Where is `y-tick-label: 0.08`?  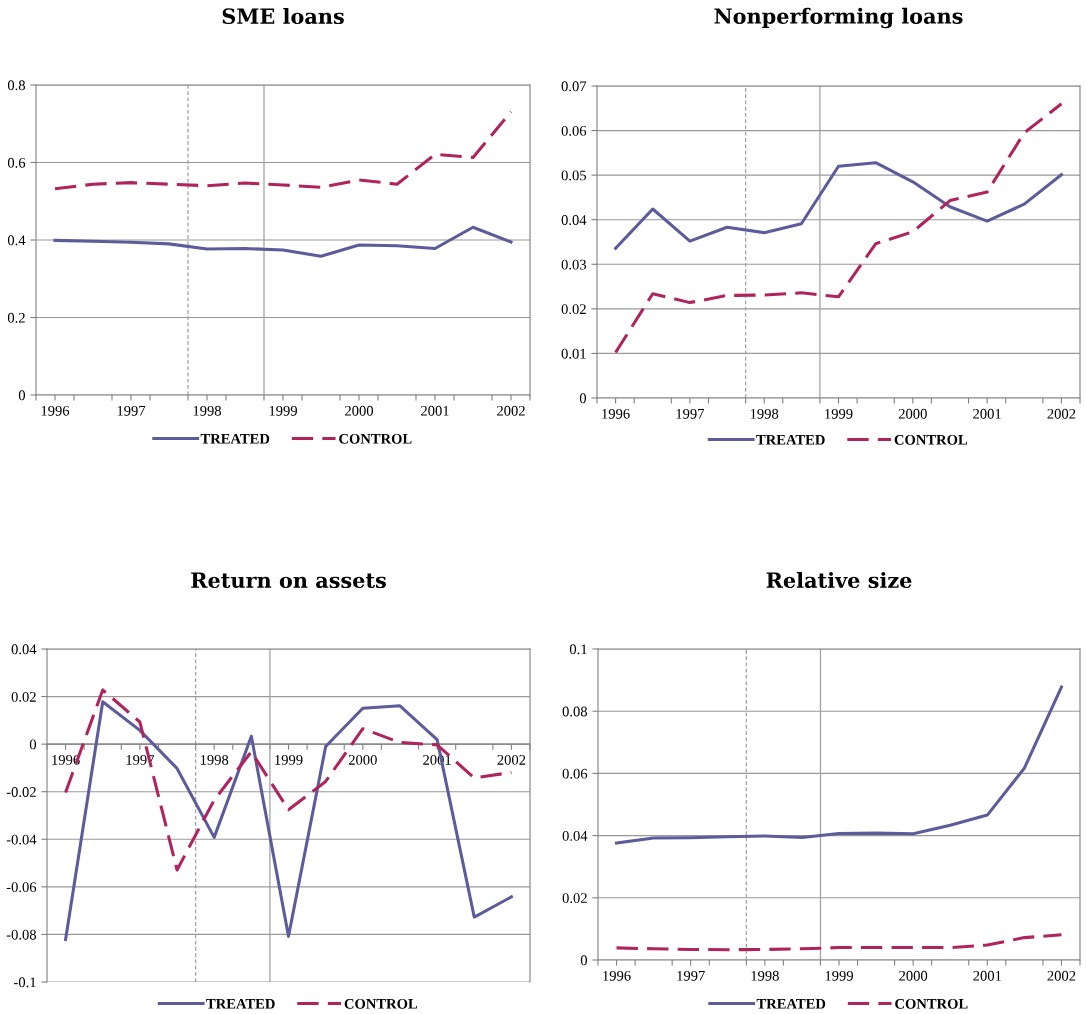 y-tick-label: 0.08 is located at coordinates (575, 711).